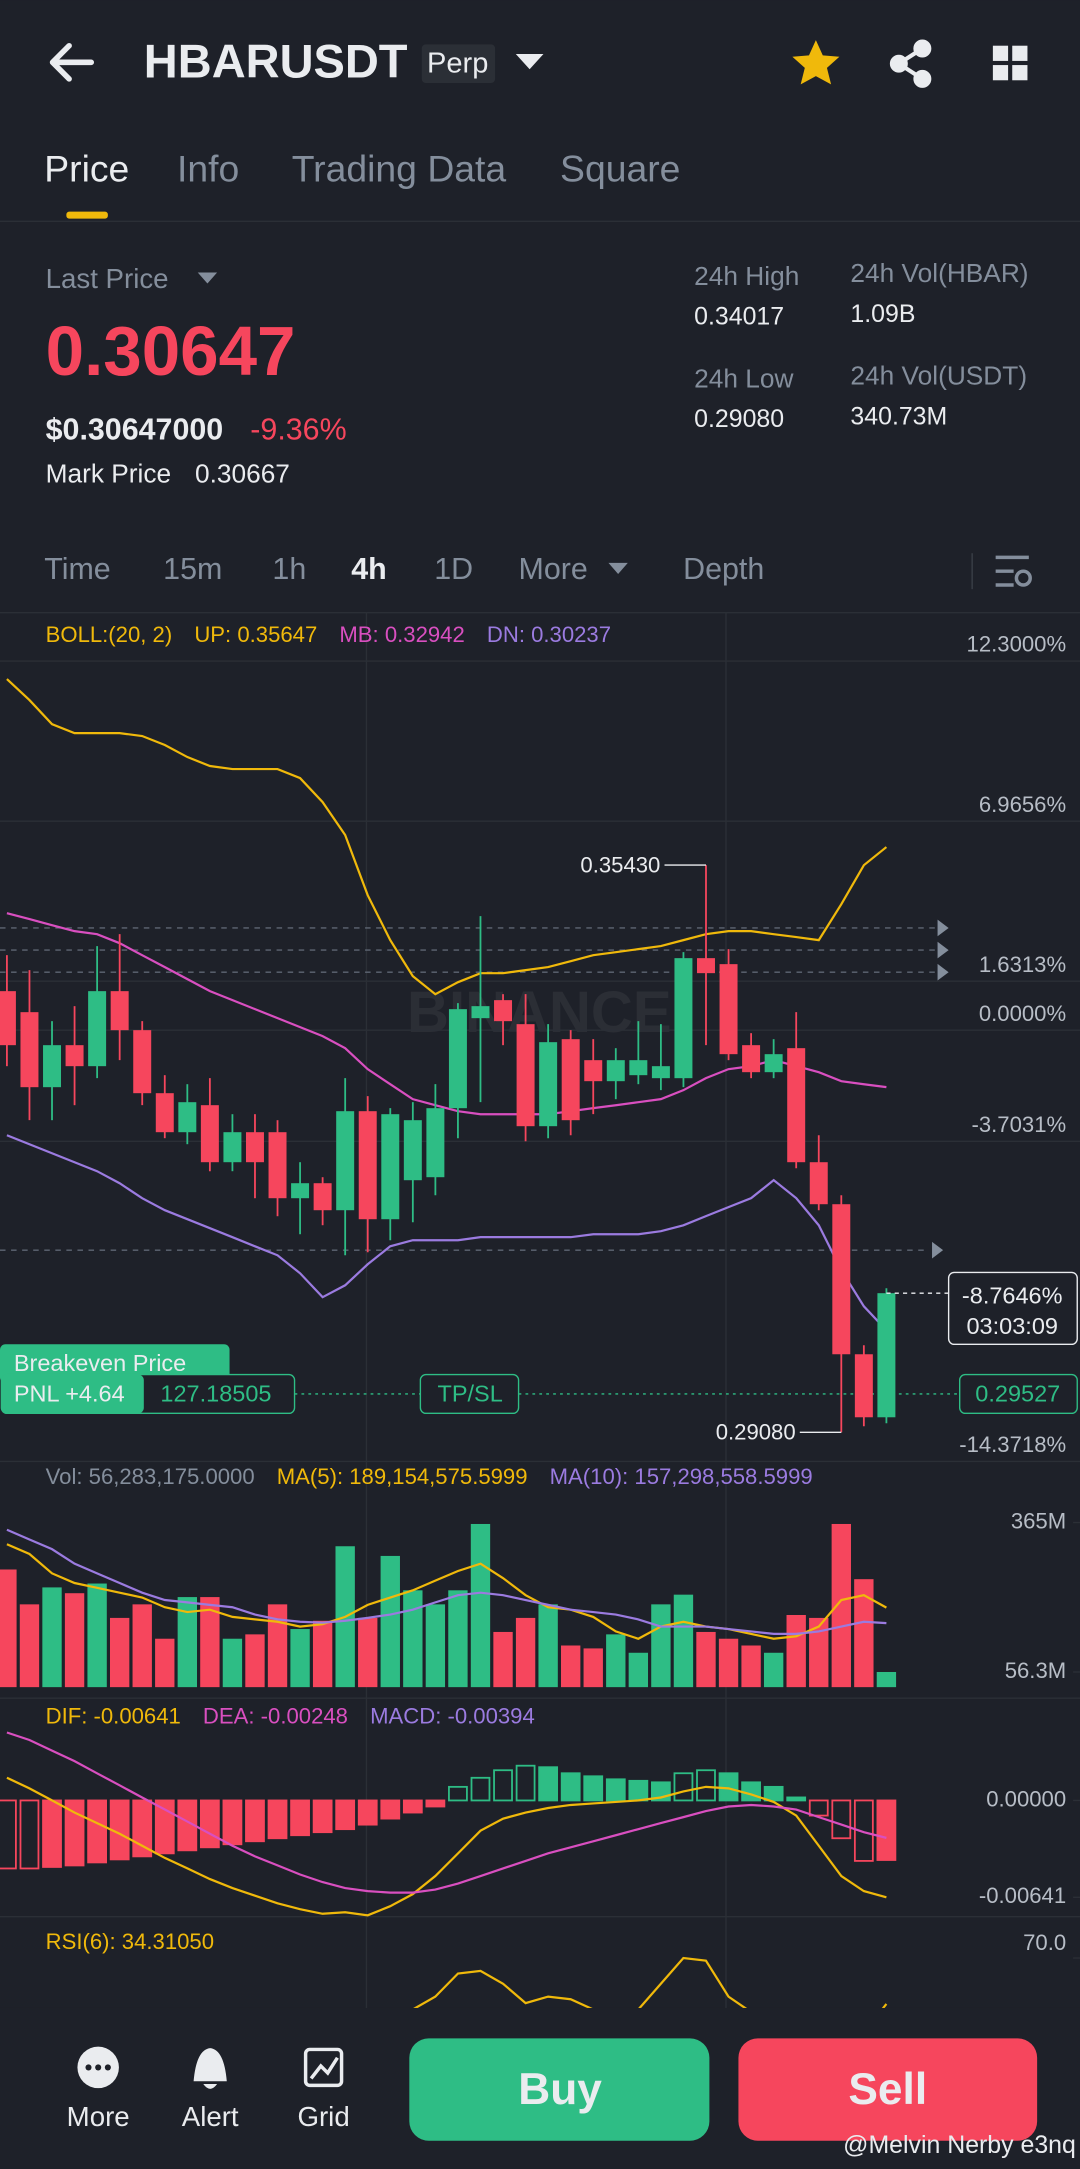  I want to click on grid-icon, so click(323, 2067).